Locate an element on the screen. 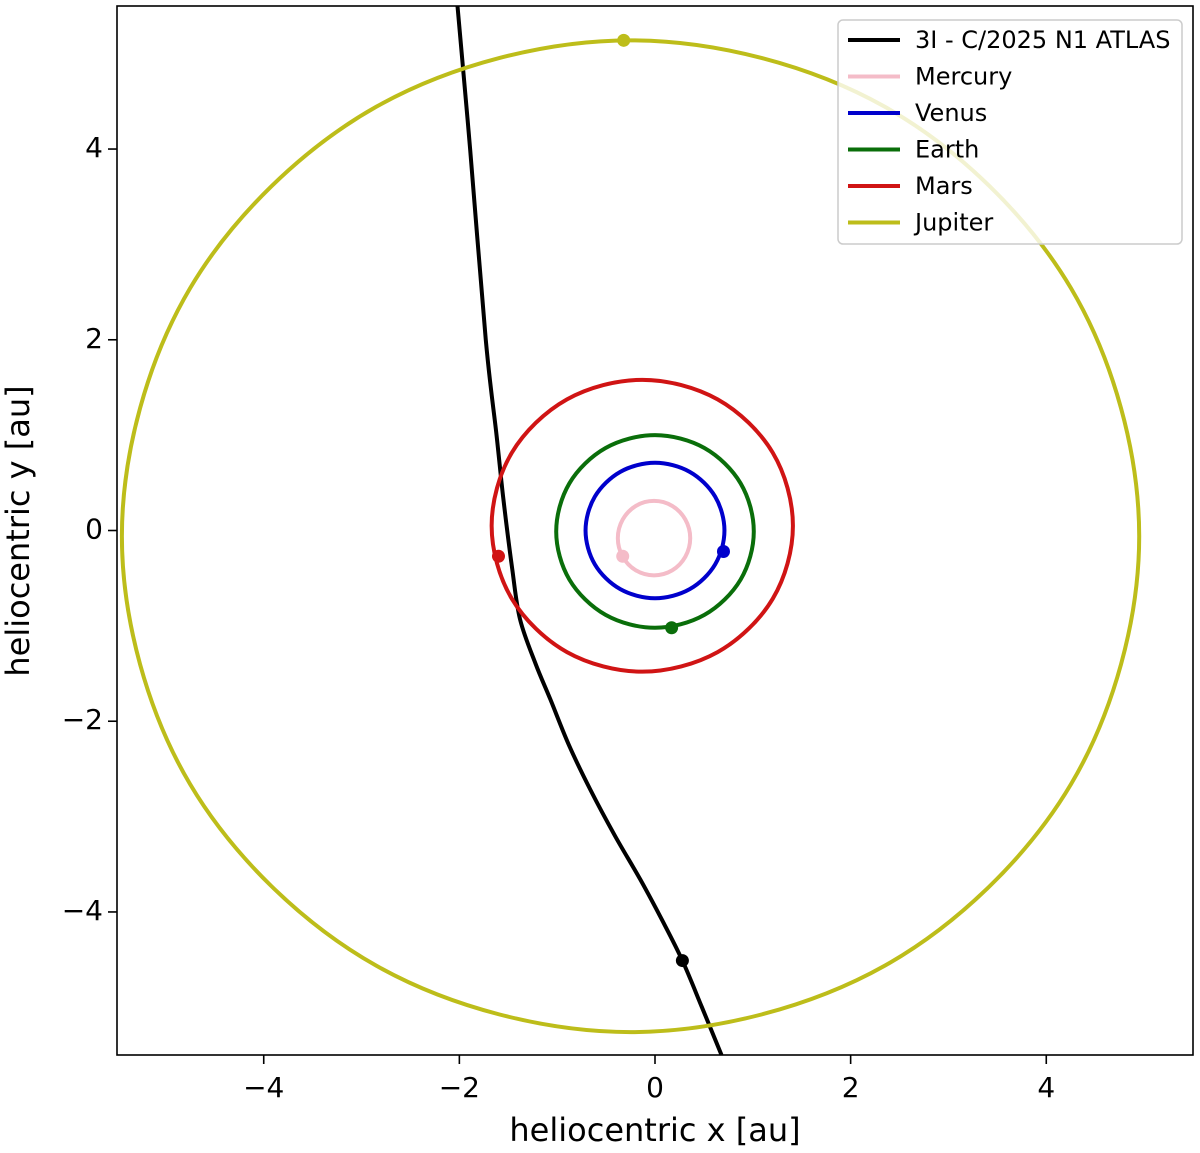 This screenshot has width=1200, height=1153. y-tick-label: 4 is located at coordinates (94, 147).